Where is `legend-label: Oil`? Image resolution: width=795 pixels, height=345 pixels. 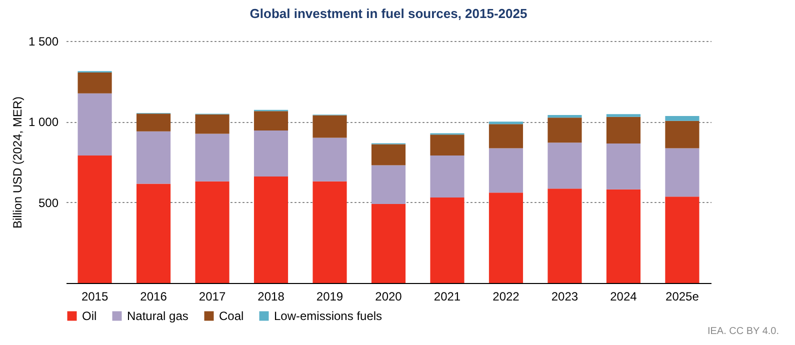 legend-label: Oil is located at coordinates (89, 316).